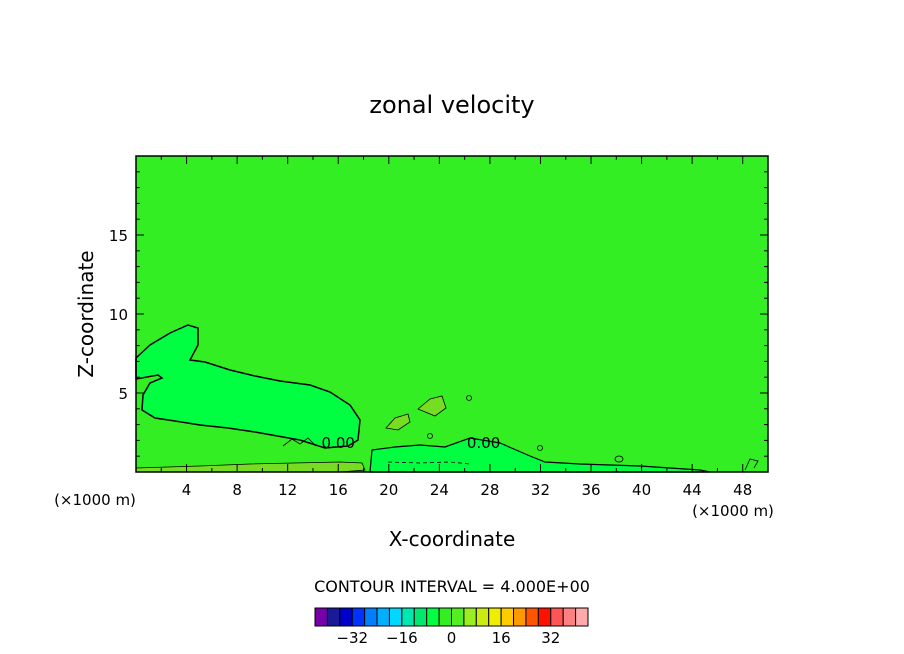 The width and height of the screenshot is (904, 654). I want to click on x-tick-label: 44, so click(692, 490).